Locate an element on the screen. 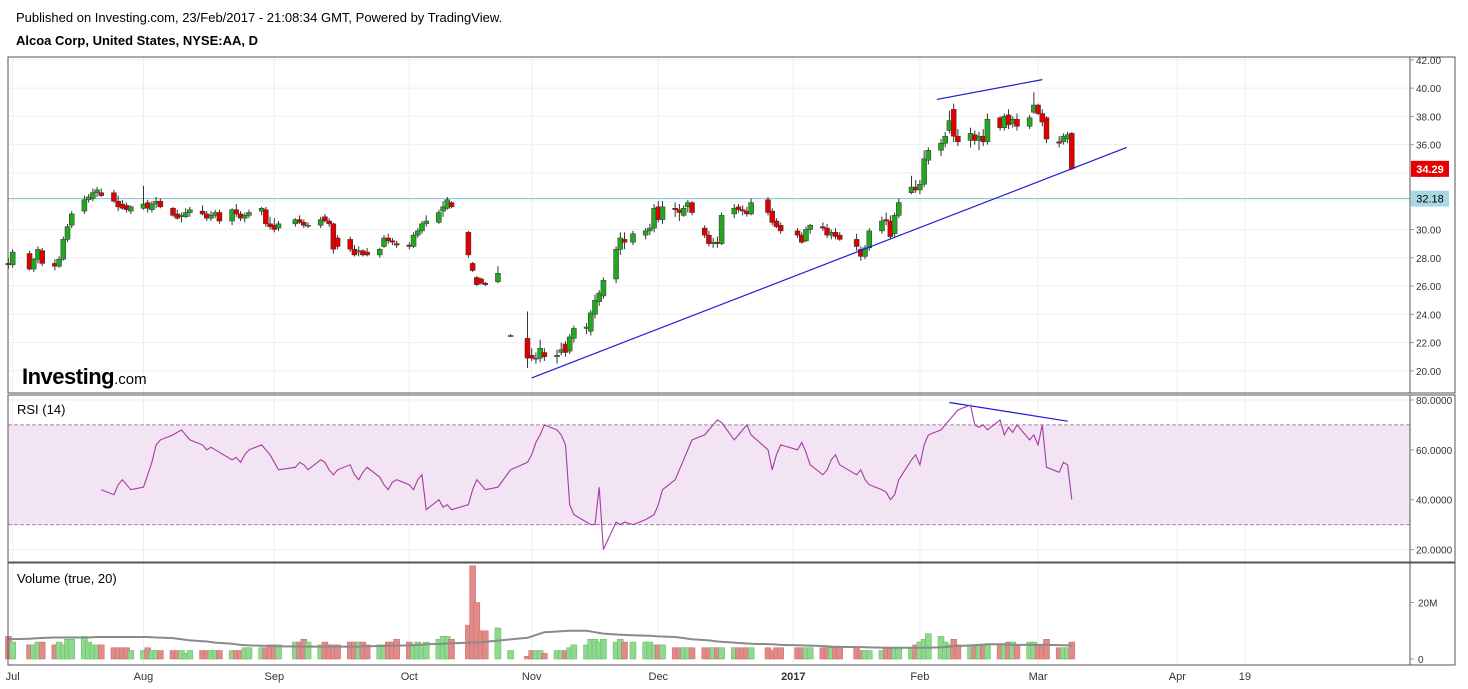  hline-price-badge is located at coordinates (1430, 198).